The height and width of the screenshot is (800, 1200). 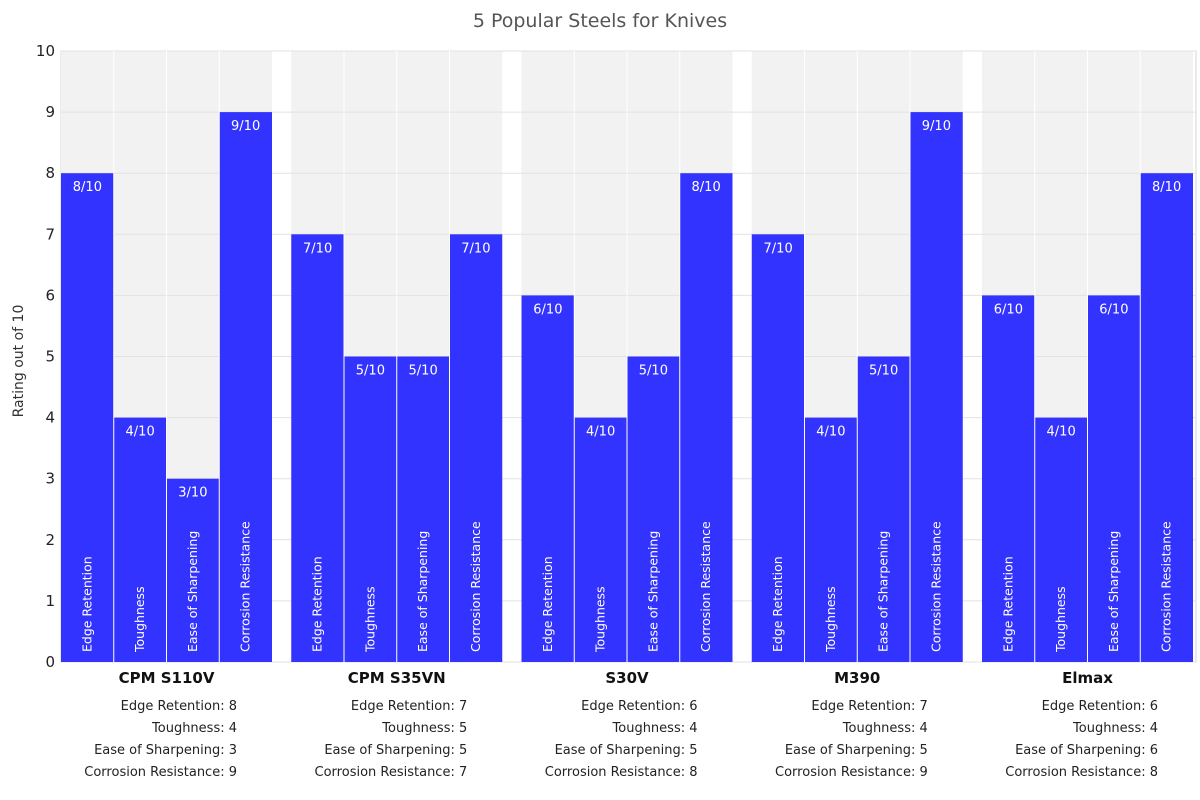 I want to click on group-label: CPM S110V, so click(x=167, y=678).